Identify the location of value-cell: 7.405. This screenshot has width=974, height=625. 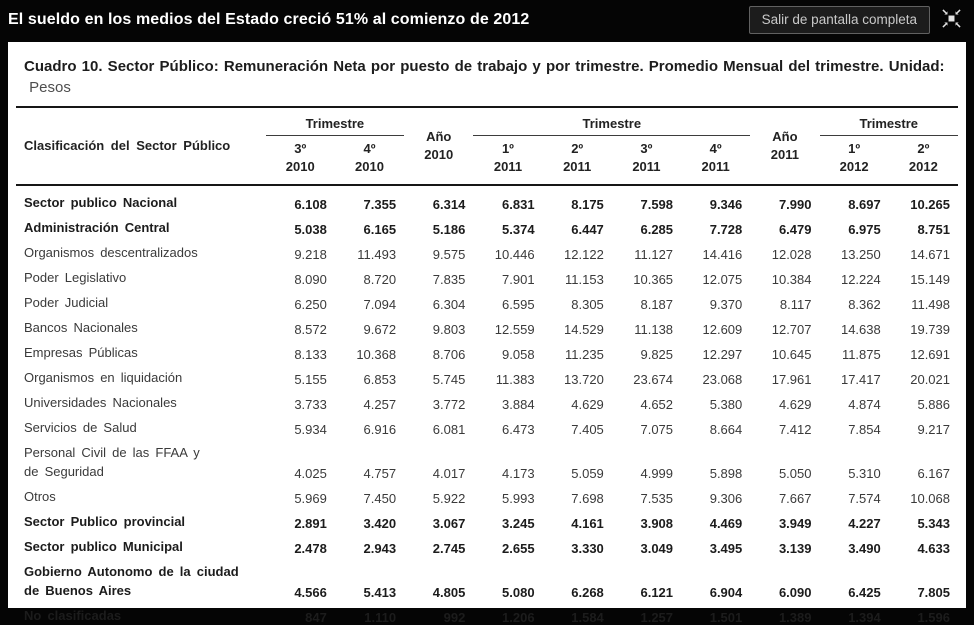
(587, 429).